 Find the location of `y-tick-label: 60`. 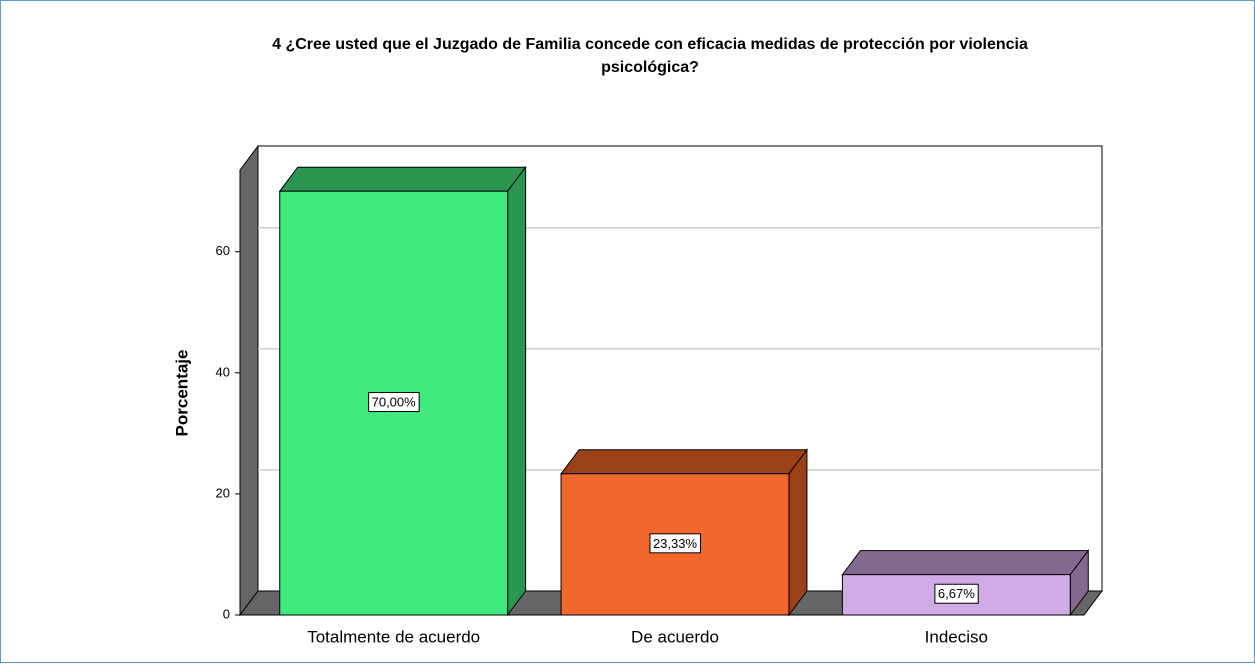

y-tick-label: 60 is located at coordinates (223, 250).